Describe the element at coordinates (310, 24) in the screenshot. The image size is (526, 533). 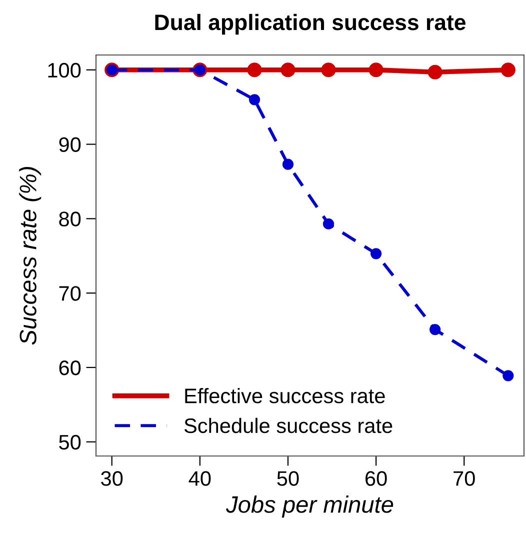
I see `chart-title: Dual application success rate` at that location.